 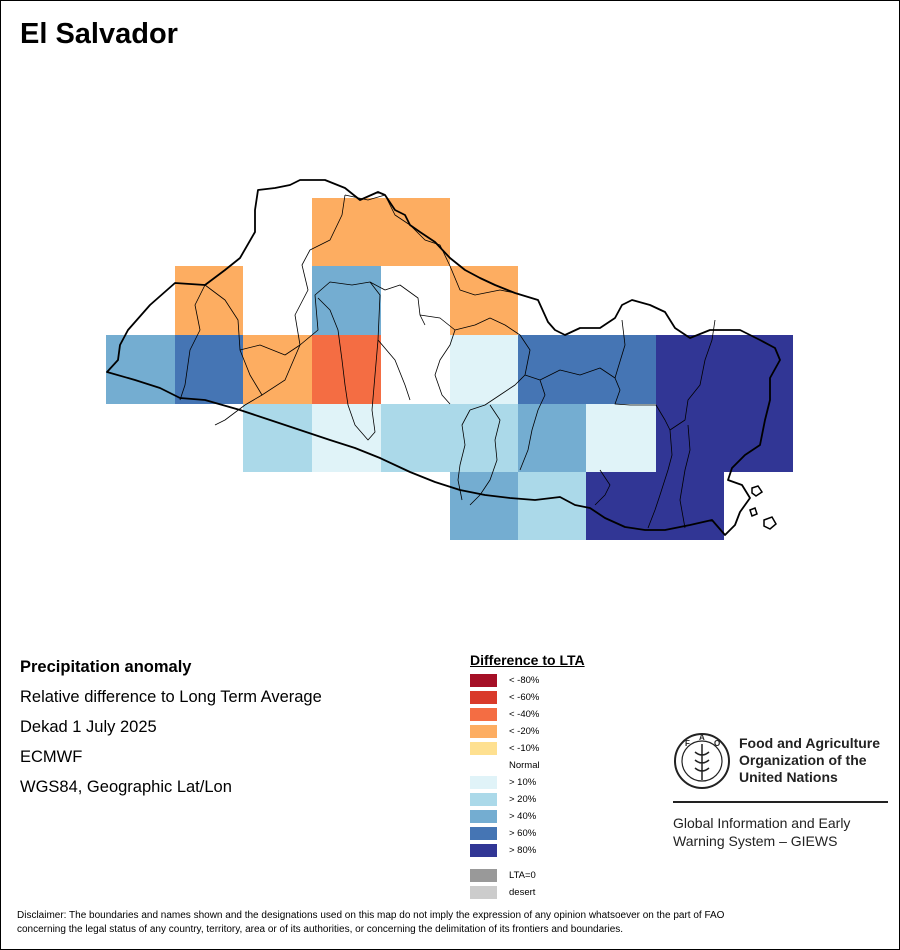 What do you see at coordinates (171, 697) in the screenshot?
I see `map-measure: Relative difference to Long Term Average` at bounding box center [171, 697].